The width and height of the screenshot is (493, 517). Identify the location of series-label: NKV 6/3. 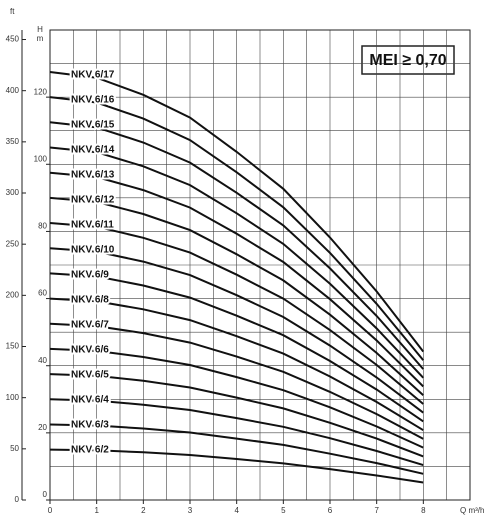
(90, 425).